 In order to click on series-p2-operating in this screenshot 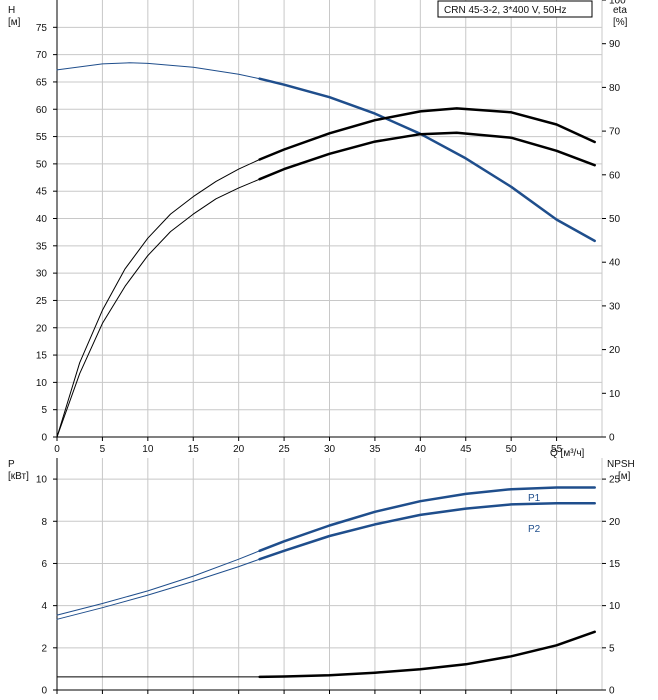, I will do `click(427, 531)`.